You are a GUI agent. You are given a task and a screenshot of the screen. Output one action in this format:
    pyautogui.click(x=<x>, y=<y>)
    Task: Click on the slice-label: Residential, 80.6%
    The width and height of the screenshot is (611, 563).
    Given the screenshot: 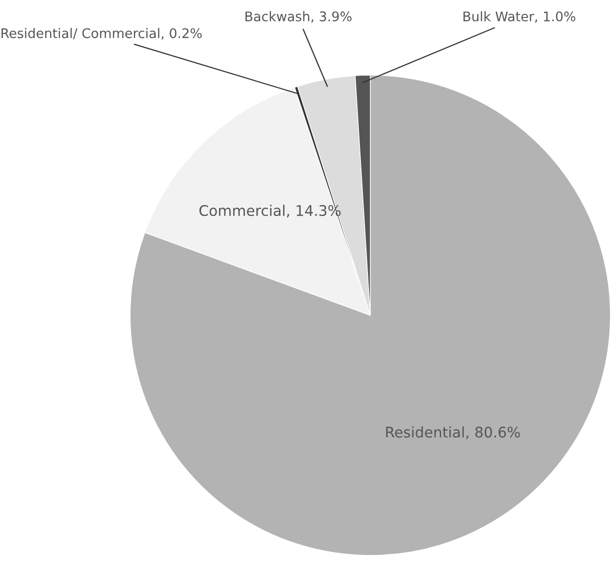 What is the action you would take?
    pyautogui.click(x=453, y=433)
    